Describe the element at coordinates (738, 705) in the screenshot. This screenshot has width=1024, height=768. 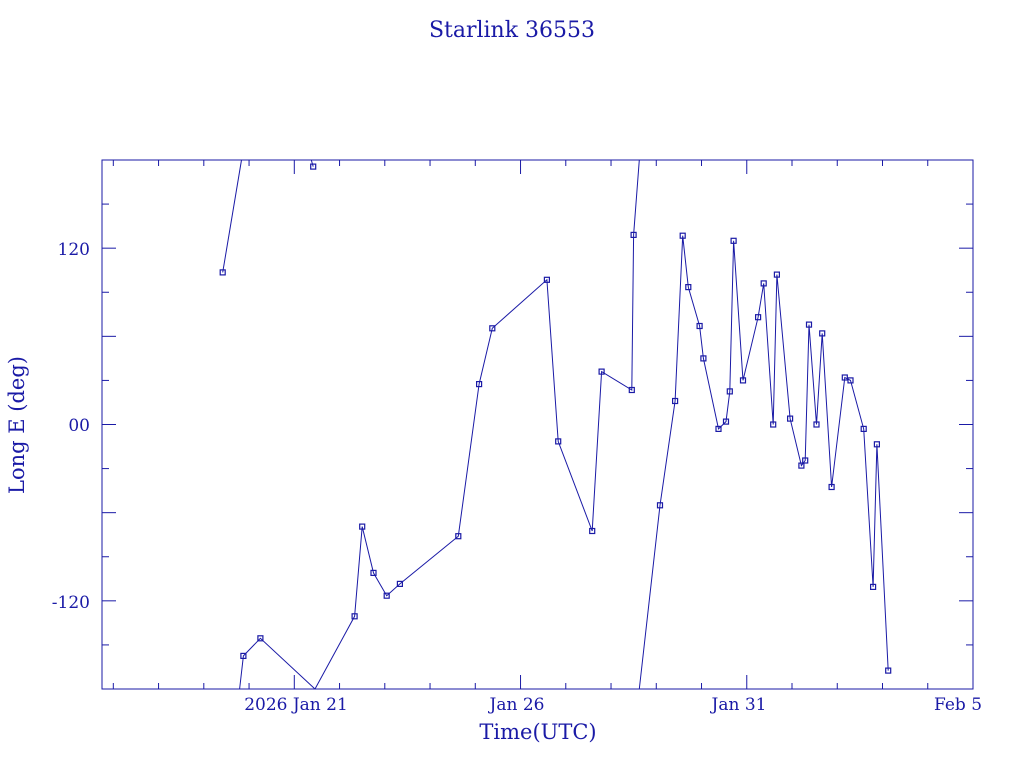
I see `x-tick-label-jan31: Jan 31` at that location.